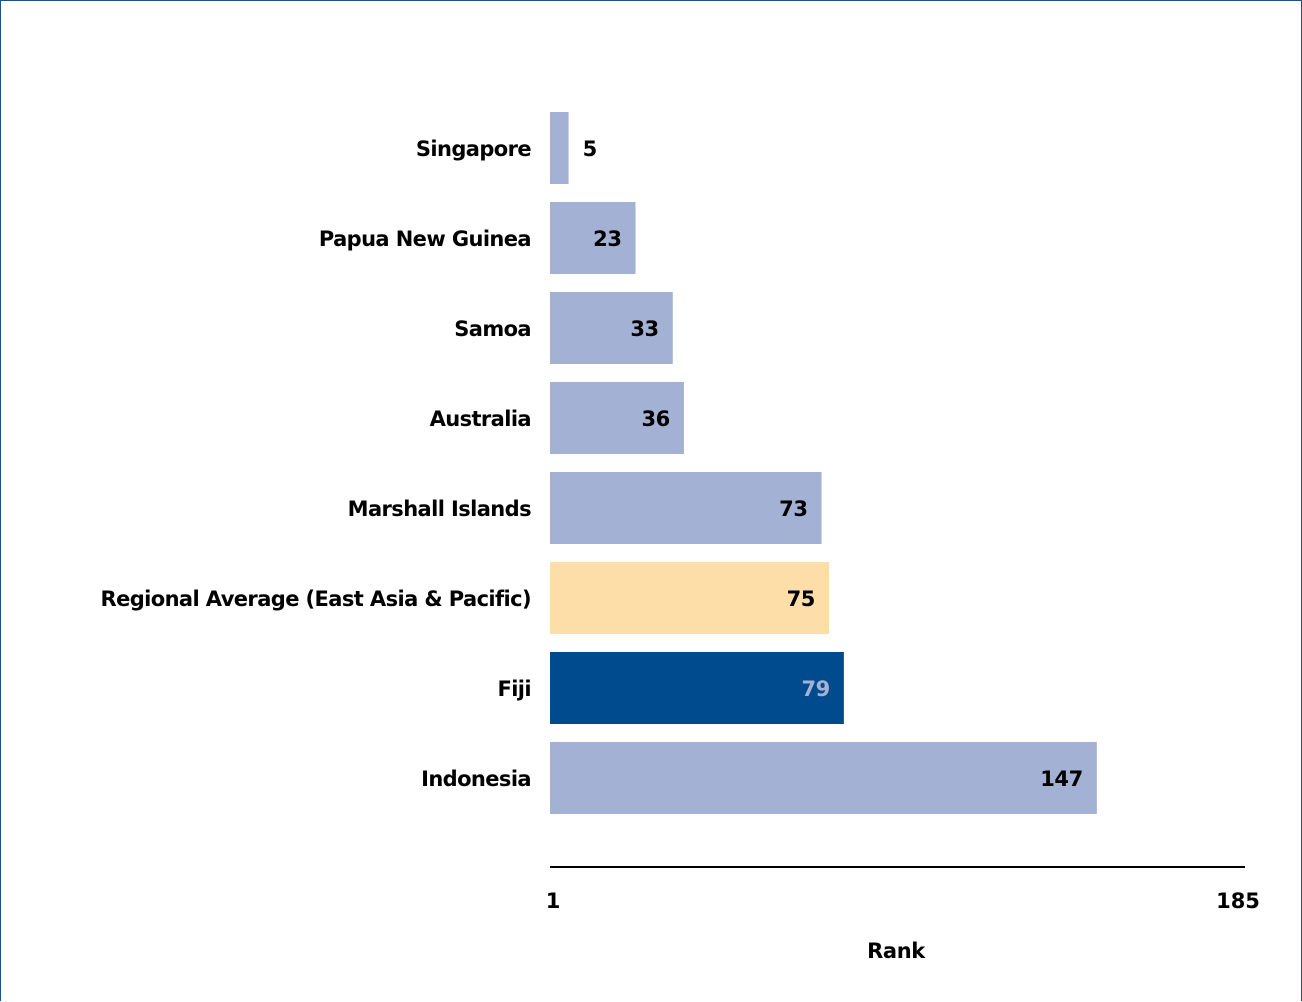  What do you see at coordinates (689, 598) in the screenshot?
I see `bar-regional-average-east-asia-pacific` at bounding box center [689, 598].